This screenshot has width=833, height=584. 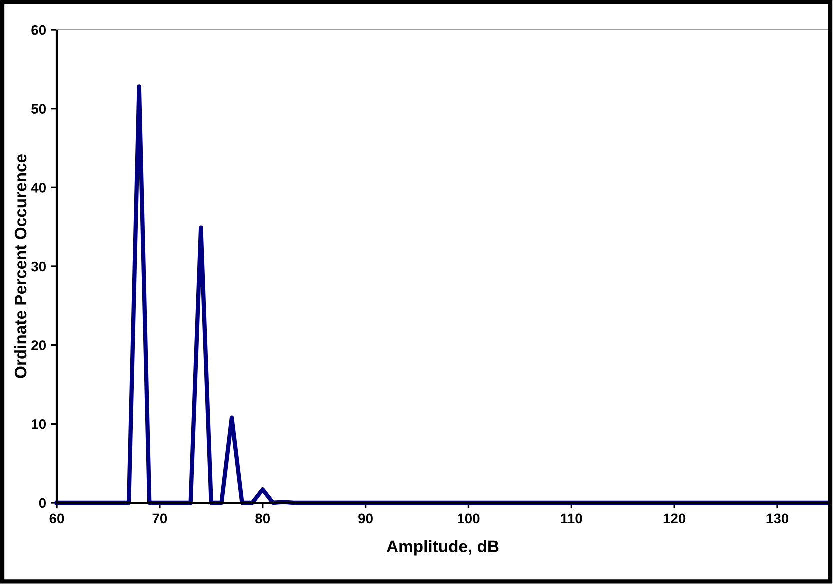 What do you see at coordinates (38, 267) in the screenshot?
I see `y-tick-label: 30` at bounding box center [38, 267].